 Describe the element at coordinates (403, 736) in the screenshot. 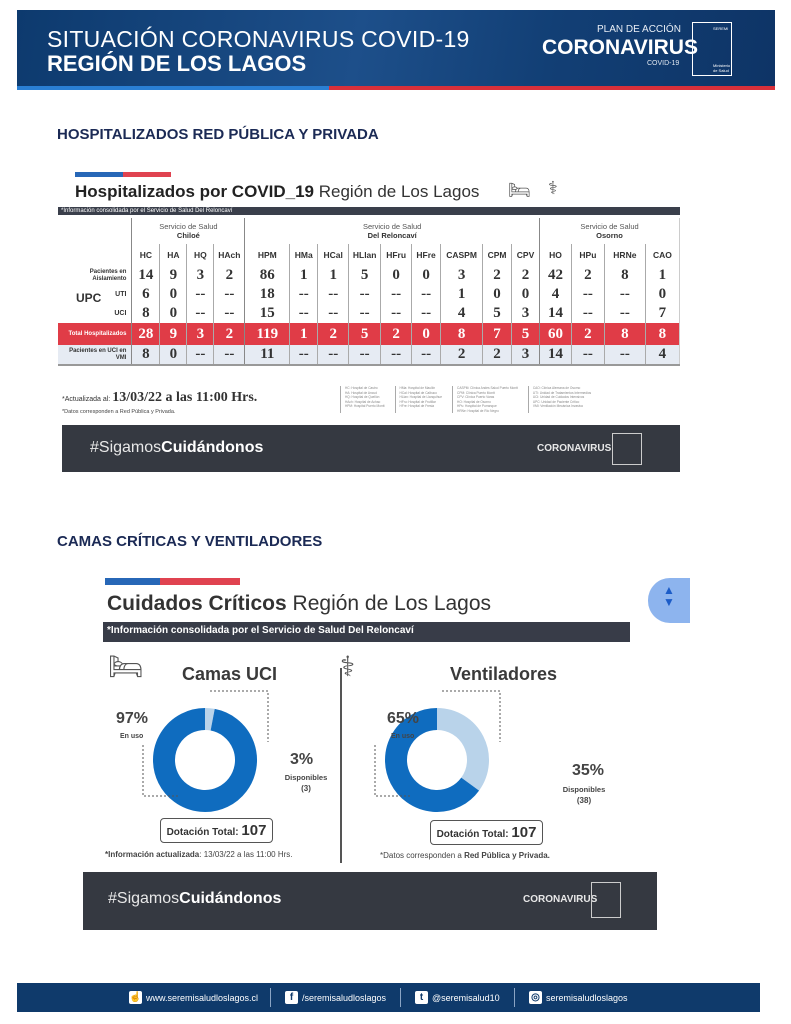

I see `in-use-label: En uso` at that location.